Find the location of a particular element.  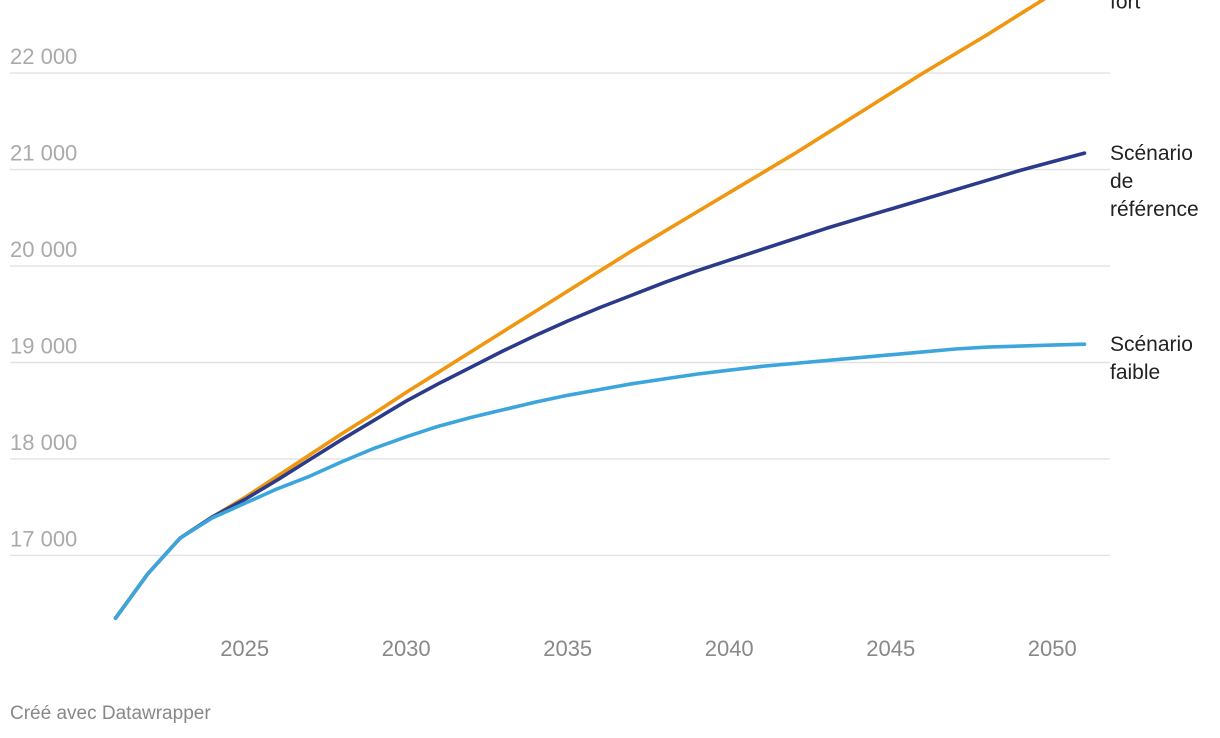

x-tick-label: 2050 is located at coordinates (1052, 648).